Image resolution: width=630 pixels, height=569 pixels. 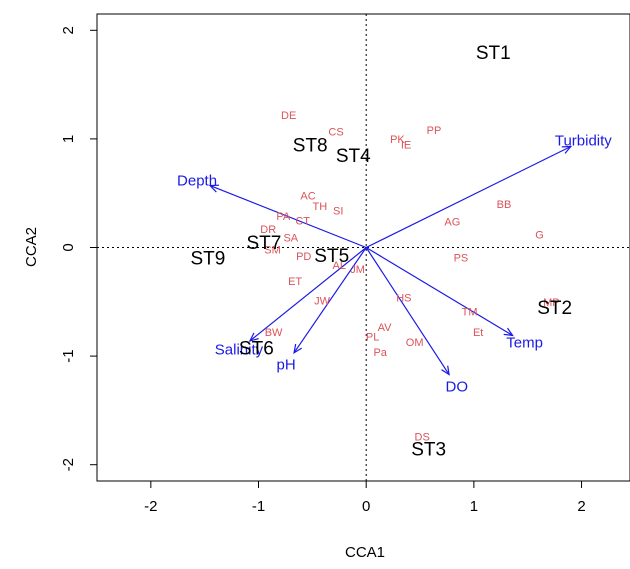 What do you see at coordinates (274, 333) in the screenshot?
I see `species-label: BW` at bounding box center [274, 333].